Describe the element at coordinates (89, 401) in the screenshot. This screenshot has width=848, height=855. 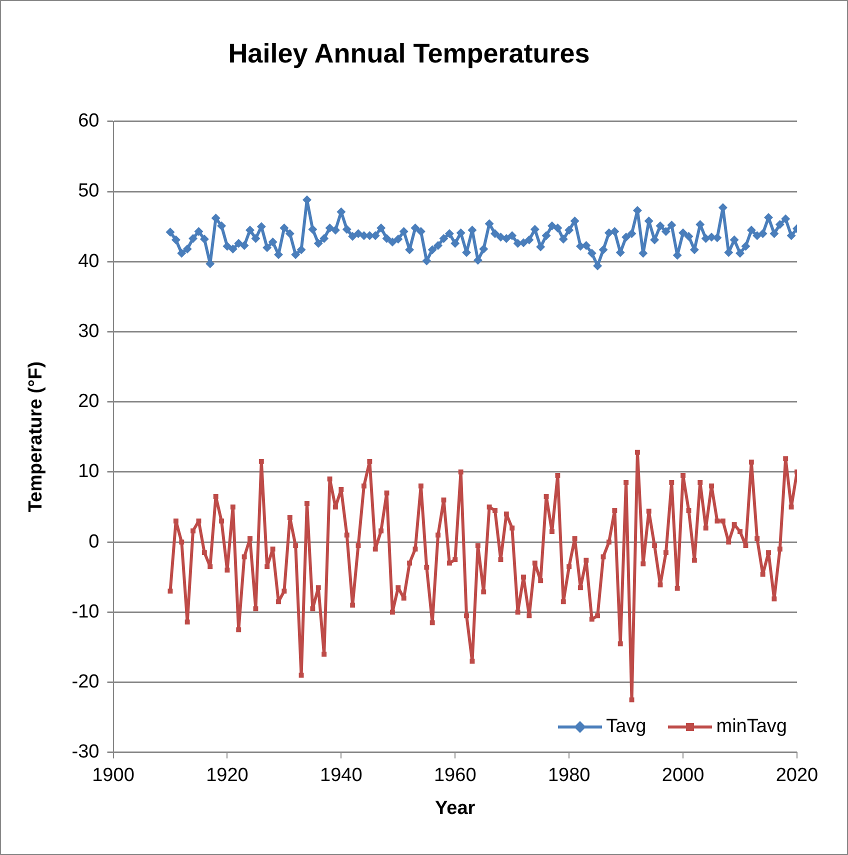
I see `y-tick-label: 20` at that location.